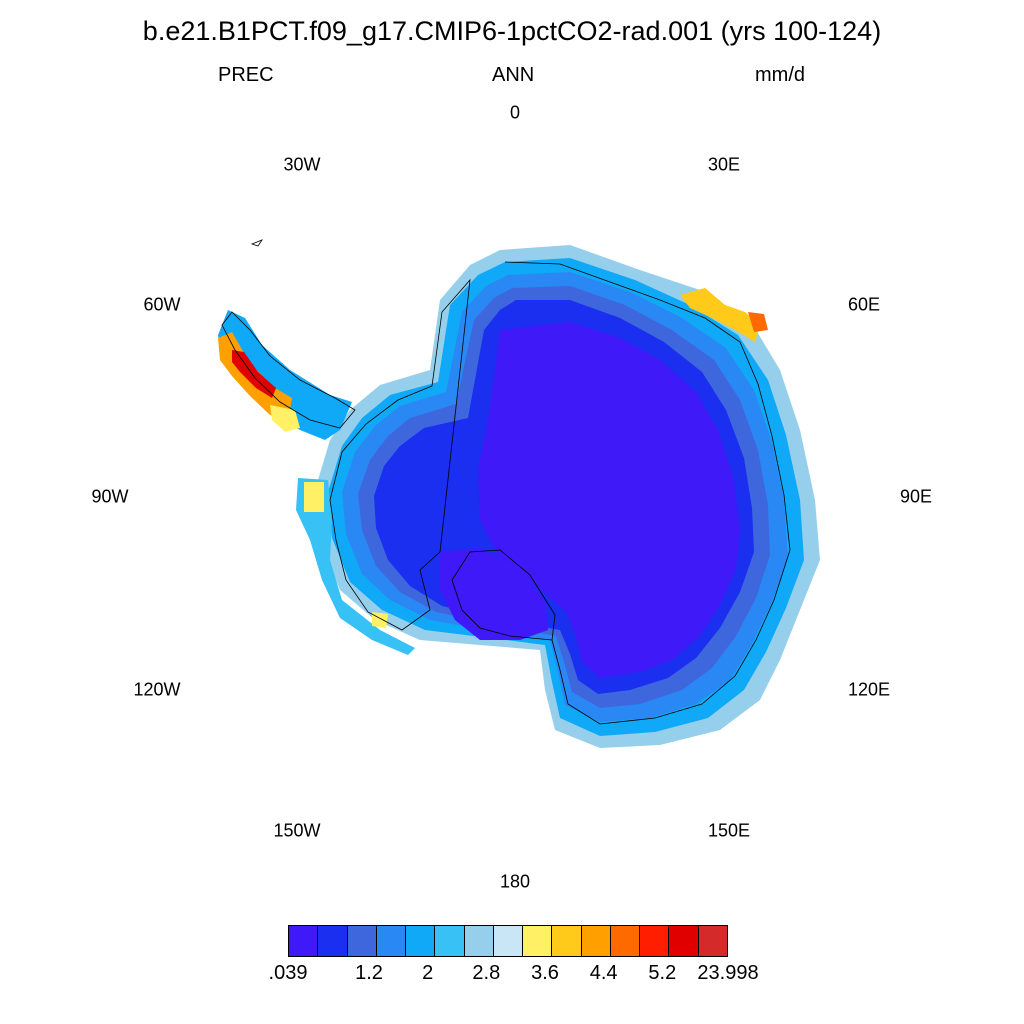 The width and height of the screenshot is (1024, 1024). Describe the element at coordinates (288, 973) in the screenshot. I see `colorbar-label-0: .039` at that location.